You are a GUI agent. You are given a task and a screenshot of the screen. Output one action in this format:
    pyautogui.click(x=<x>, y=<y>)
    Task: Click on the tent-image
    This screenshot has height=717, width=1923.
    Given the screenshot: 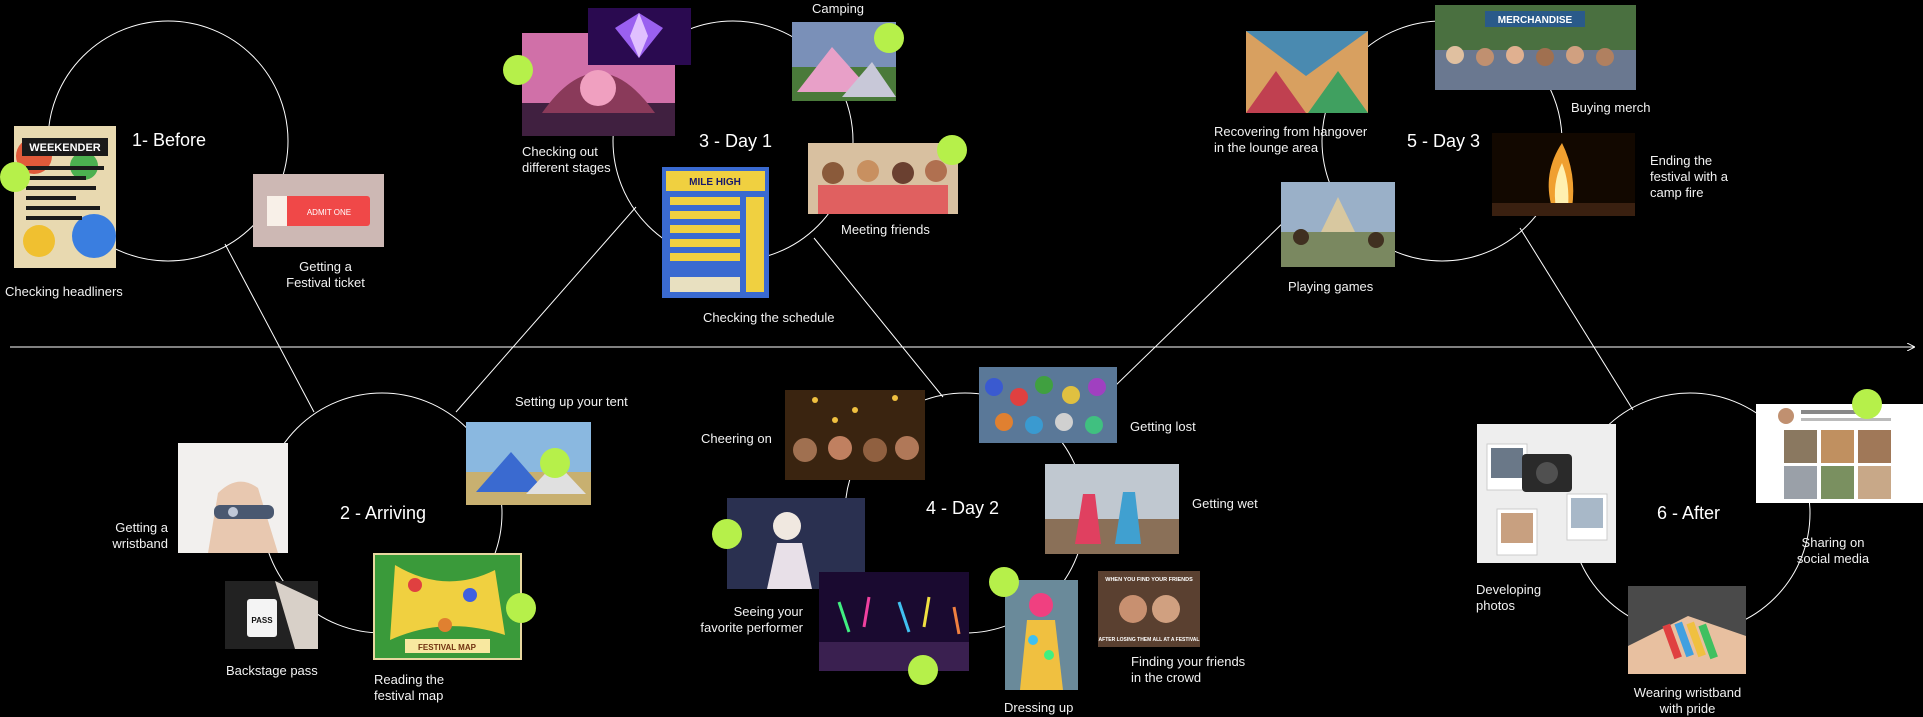 What is the action you would take?
    pyautogui.click(x=528, y=463)
    